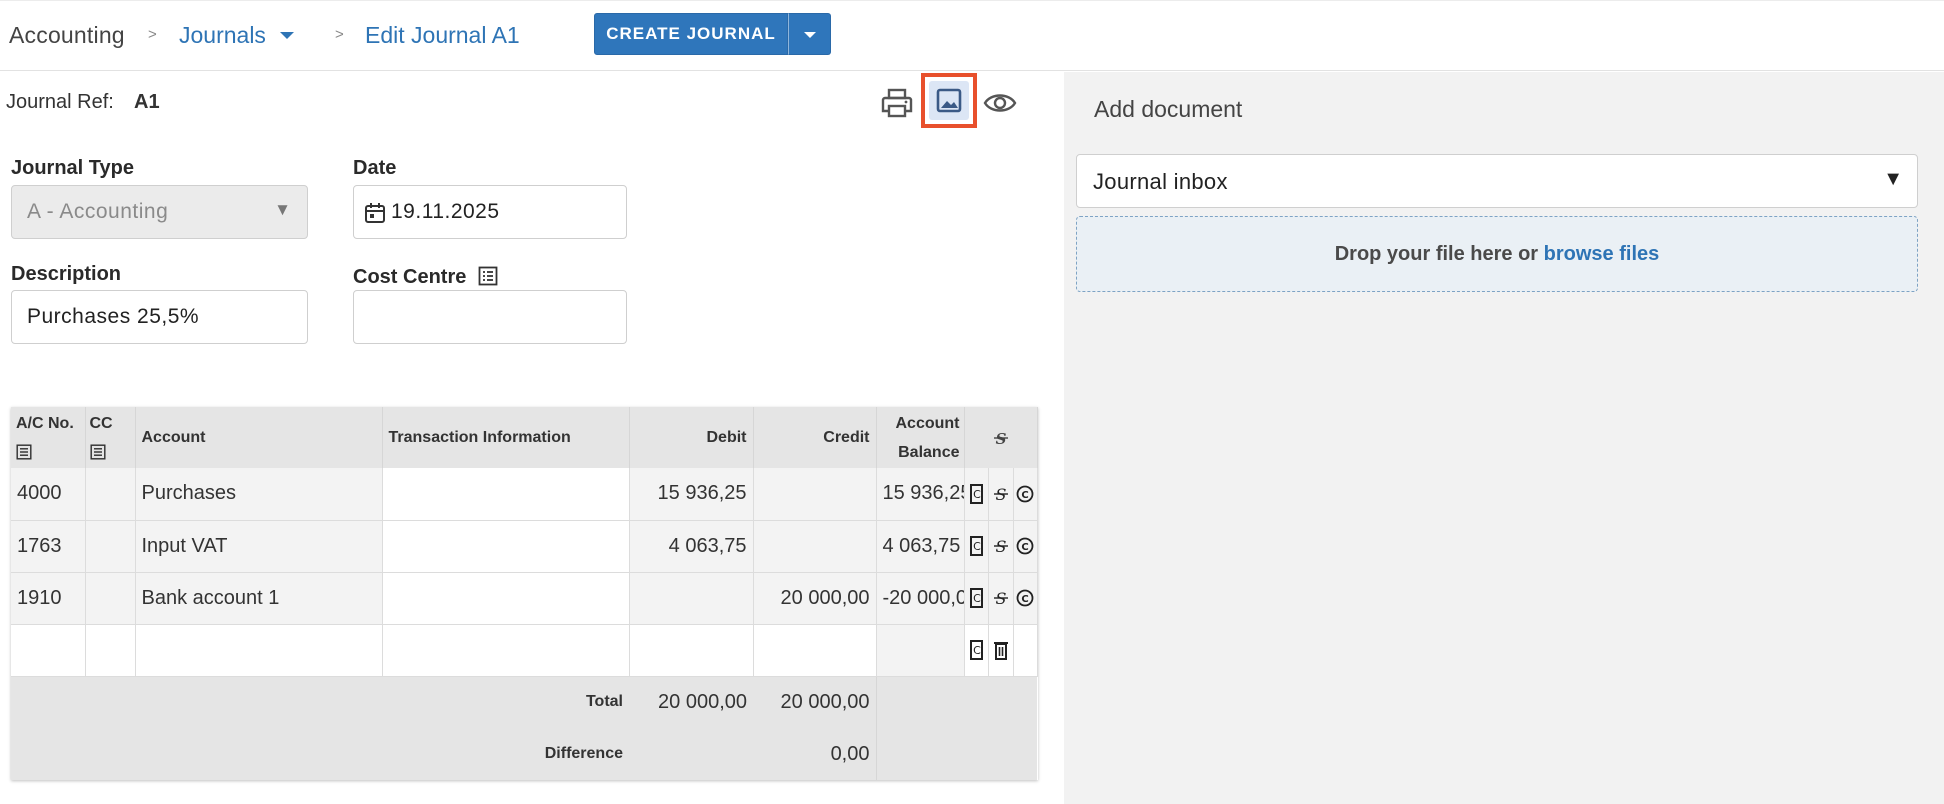  I want to click on cell-account: Bank account 1, so click(259, 598).